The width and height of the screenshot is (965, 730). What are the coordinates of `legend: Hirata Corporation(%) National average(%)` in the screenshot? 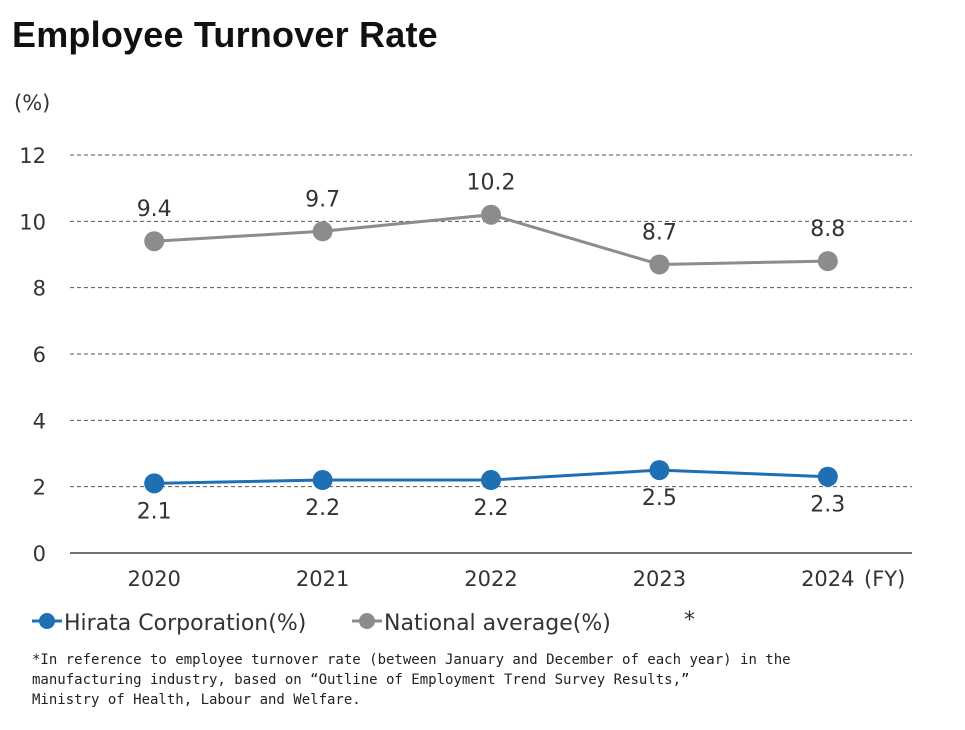 It's located at (321, 623).